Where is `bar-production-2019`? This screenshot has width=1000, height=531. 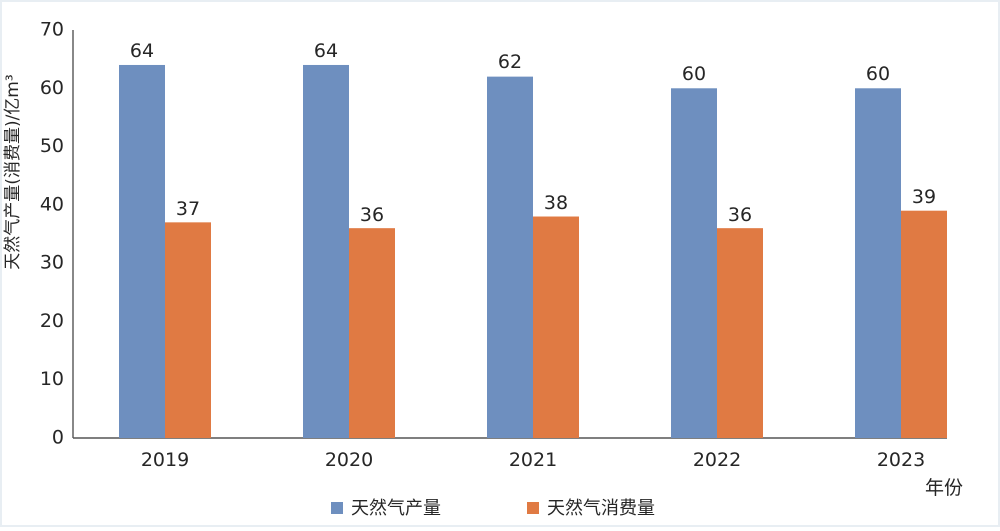
bar-production-2019 is located at coordinates (142, 251).